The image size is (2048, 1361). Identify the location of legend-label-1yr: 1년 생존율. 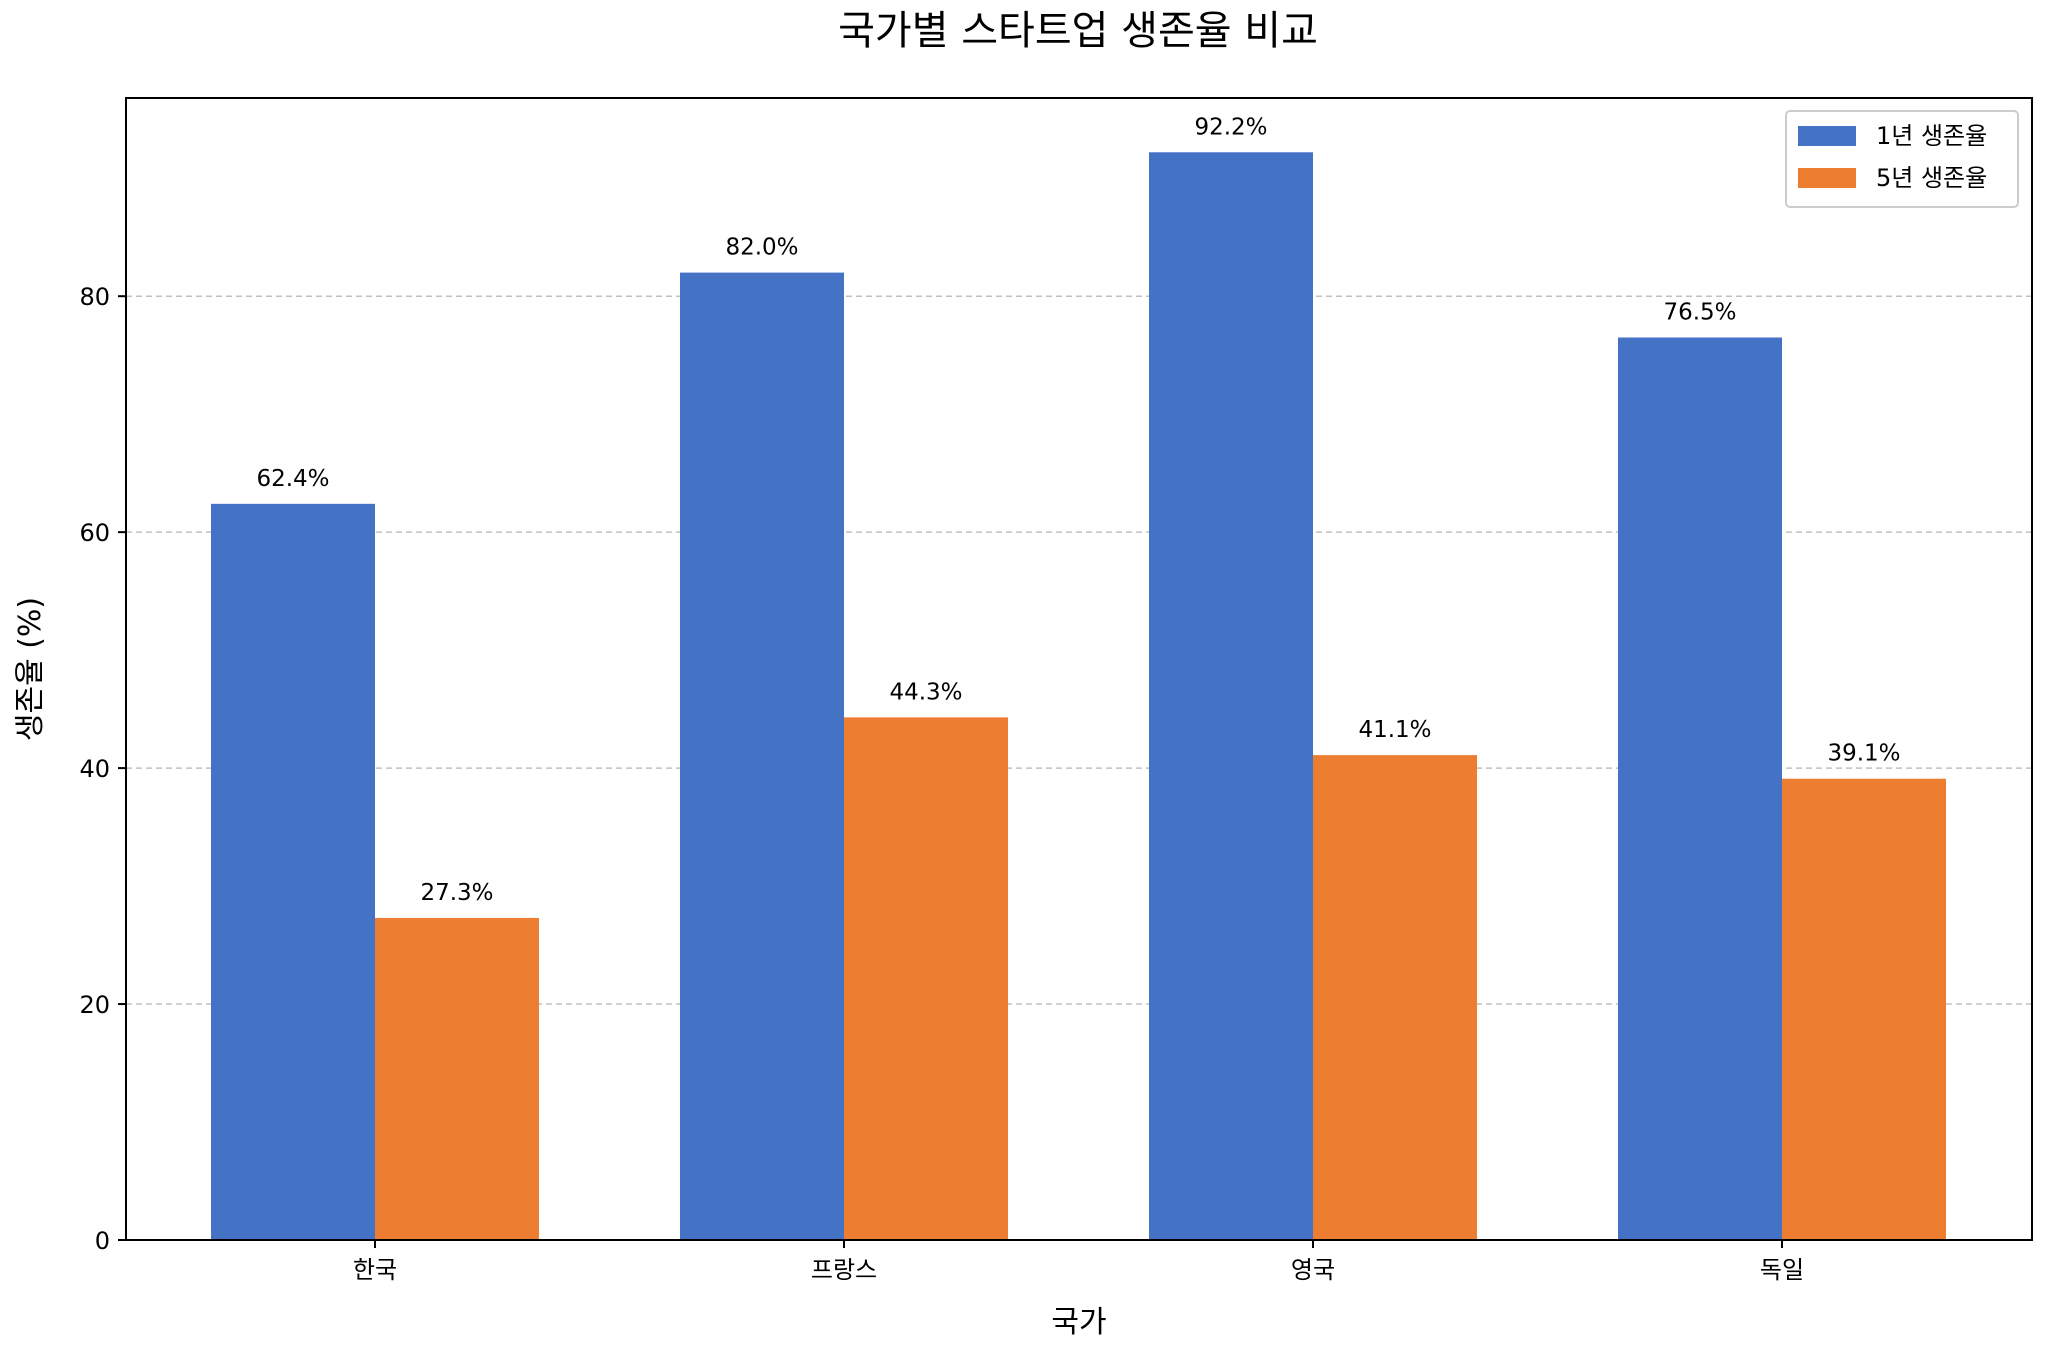
(1931, 136).